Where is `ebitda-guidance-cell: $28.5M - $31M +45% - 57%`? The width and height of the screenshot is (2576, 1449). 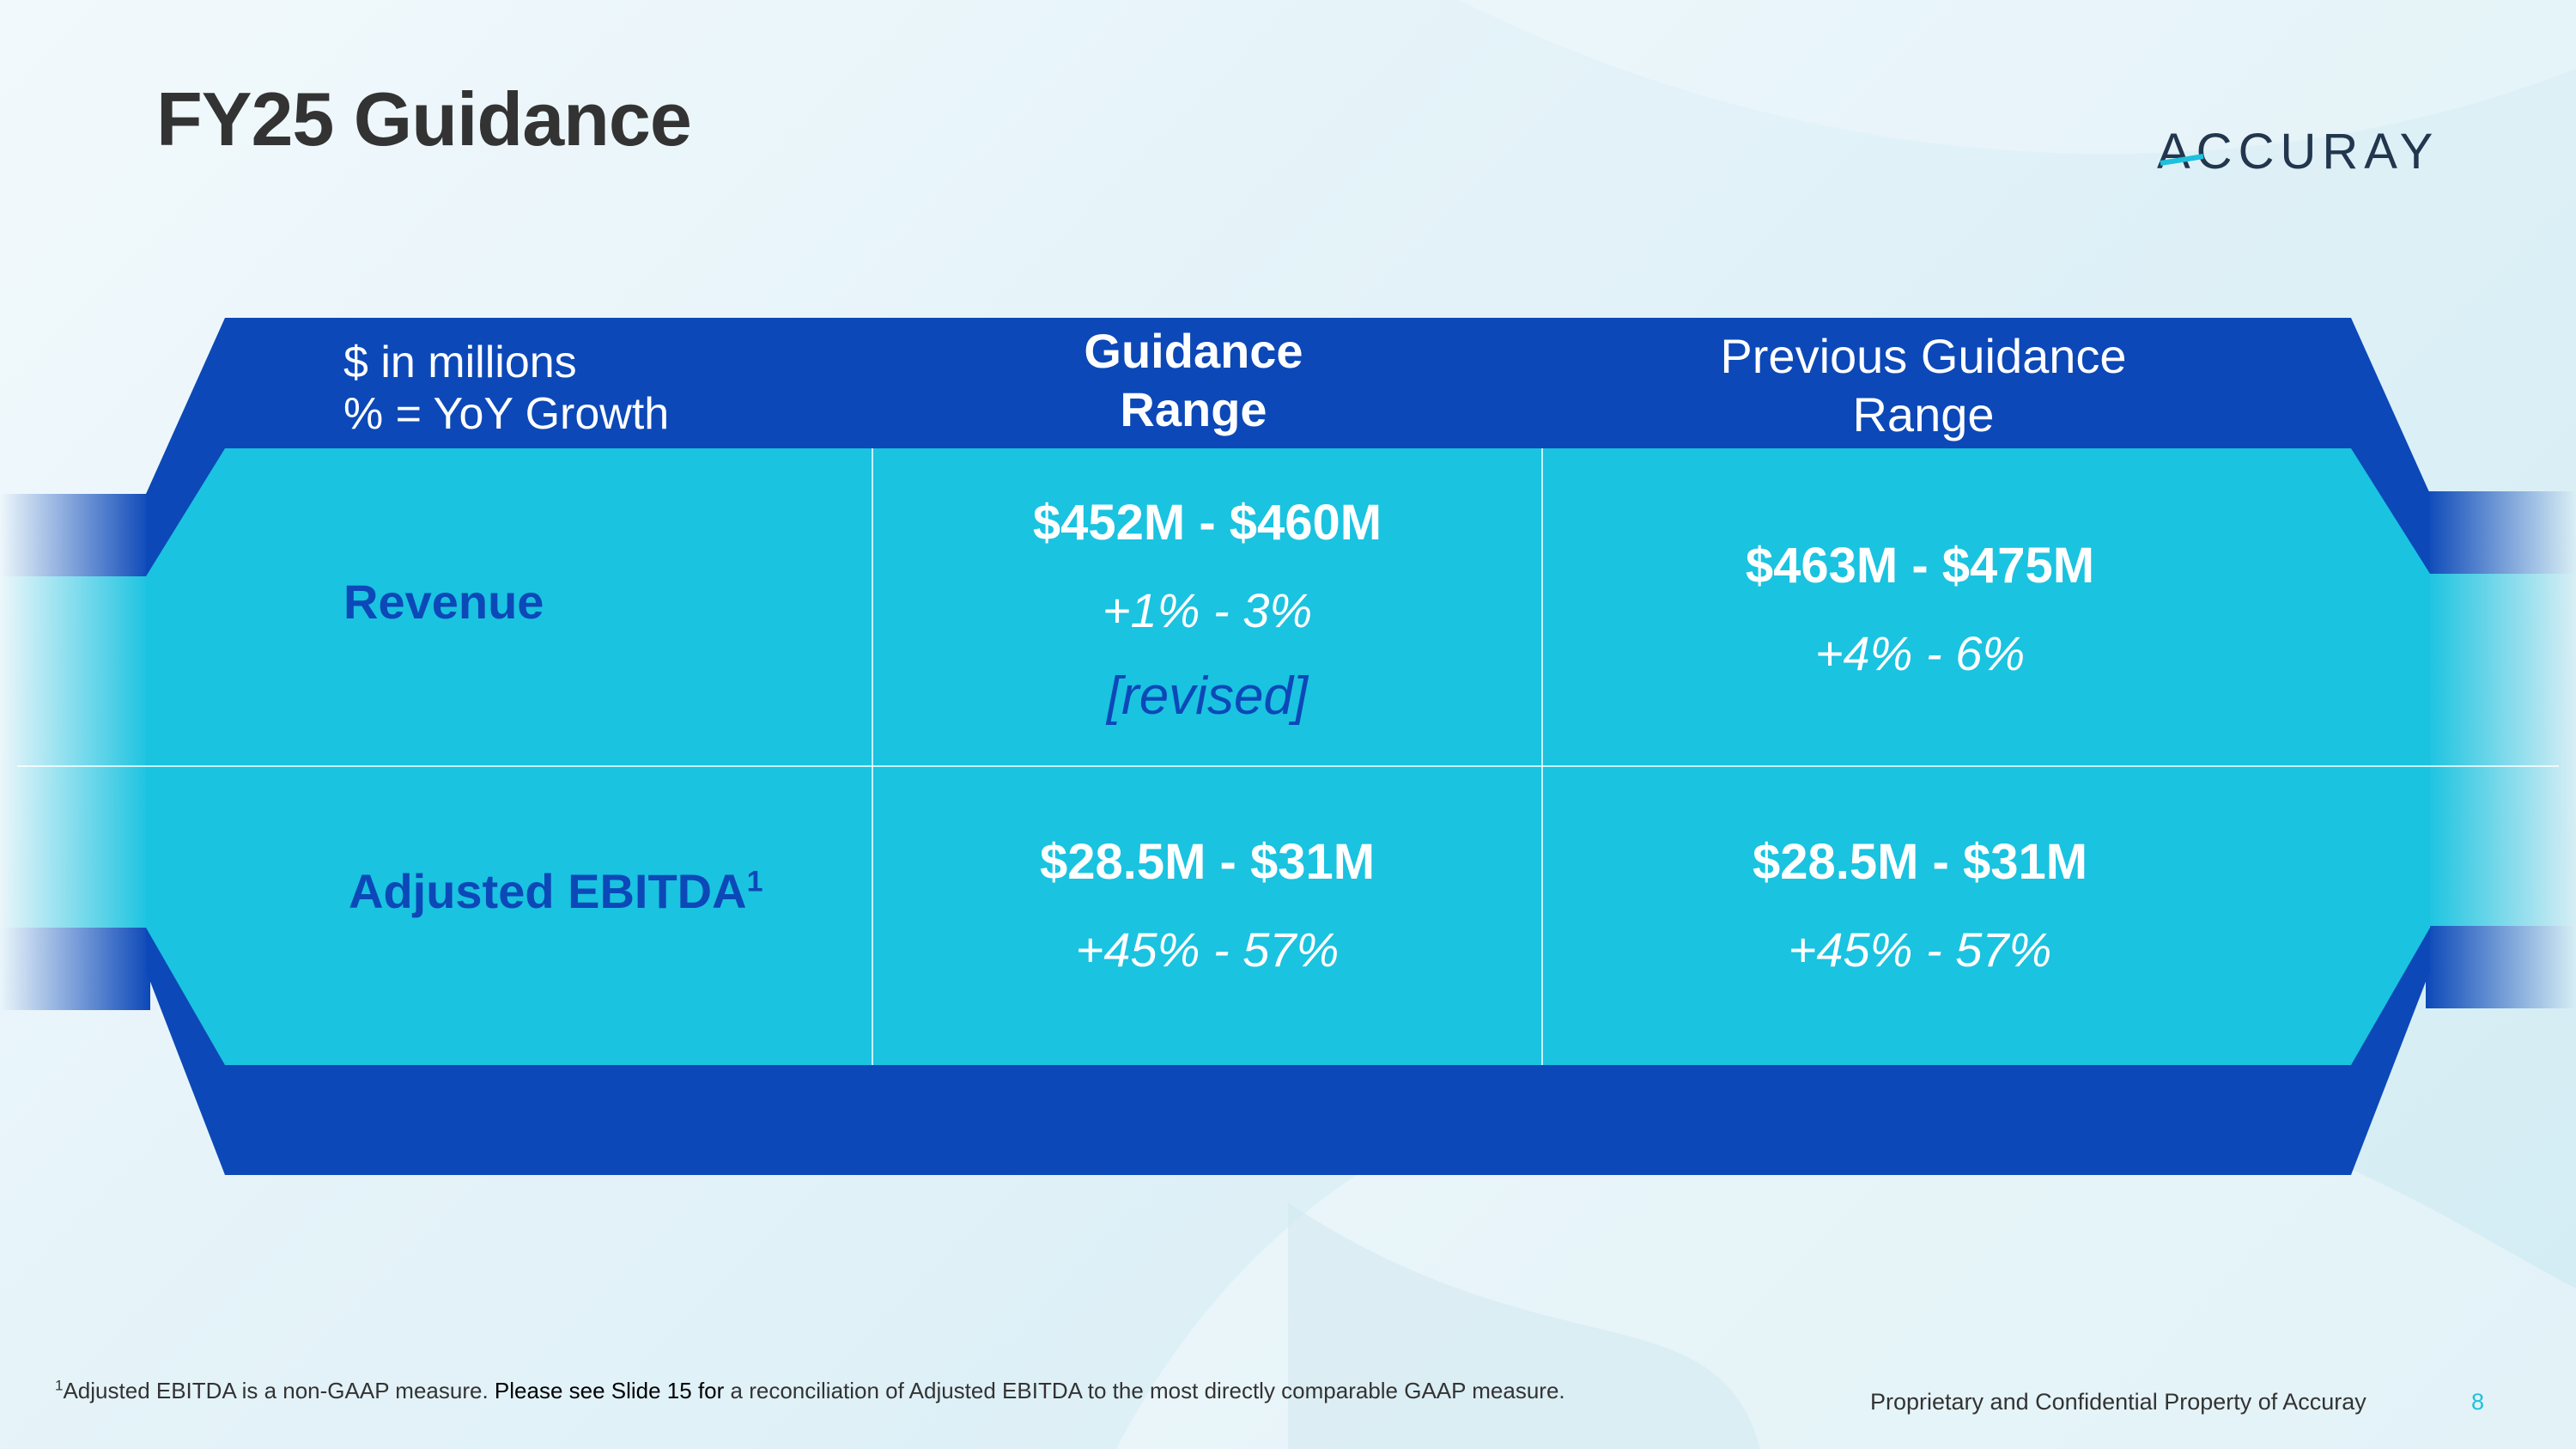
ebitda-guidance-cell: $28.5M - $31M +45% - 57% is located at coordinates (1207, 906).